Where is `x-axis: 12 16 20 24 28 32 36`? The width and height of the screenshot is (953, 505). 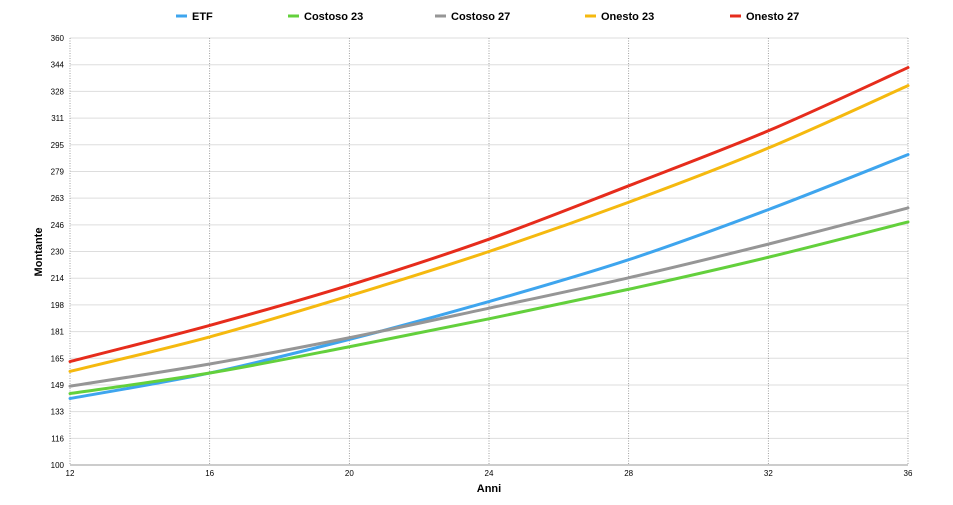
x-axis: 12 16 20 24 28 32 36 is located at coordinates (489, 473).